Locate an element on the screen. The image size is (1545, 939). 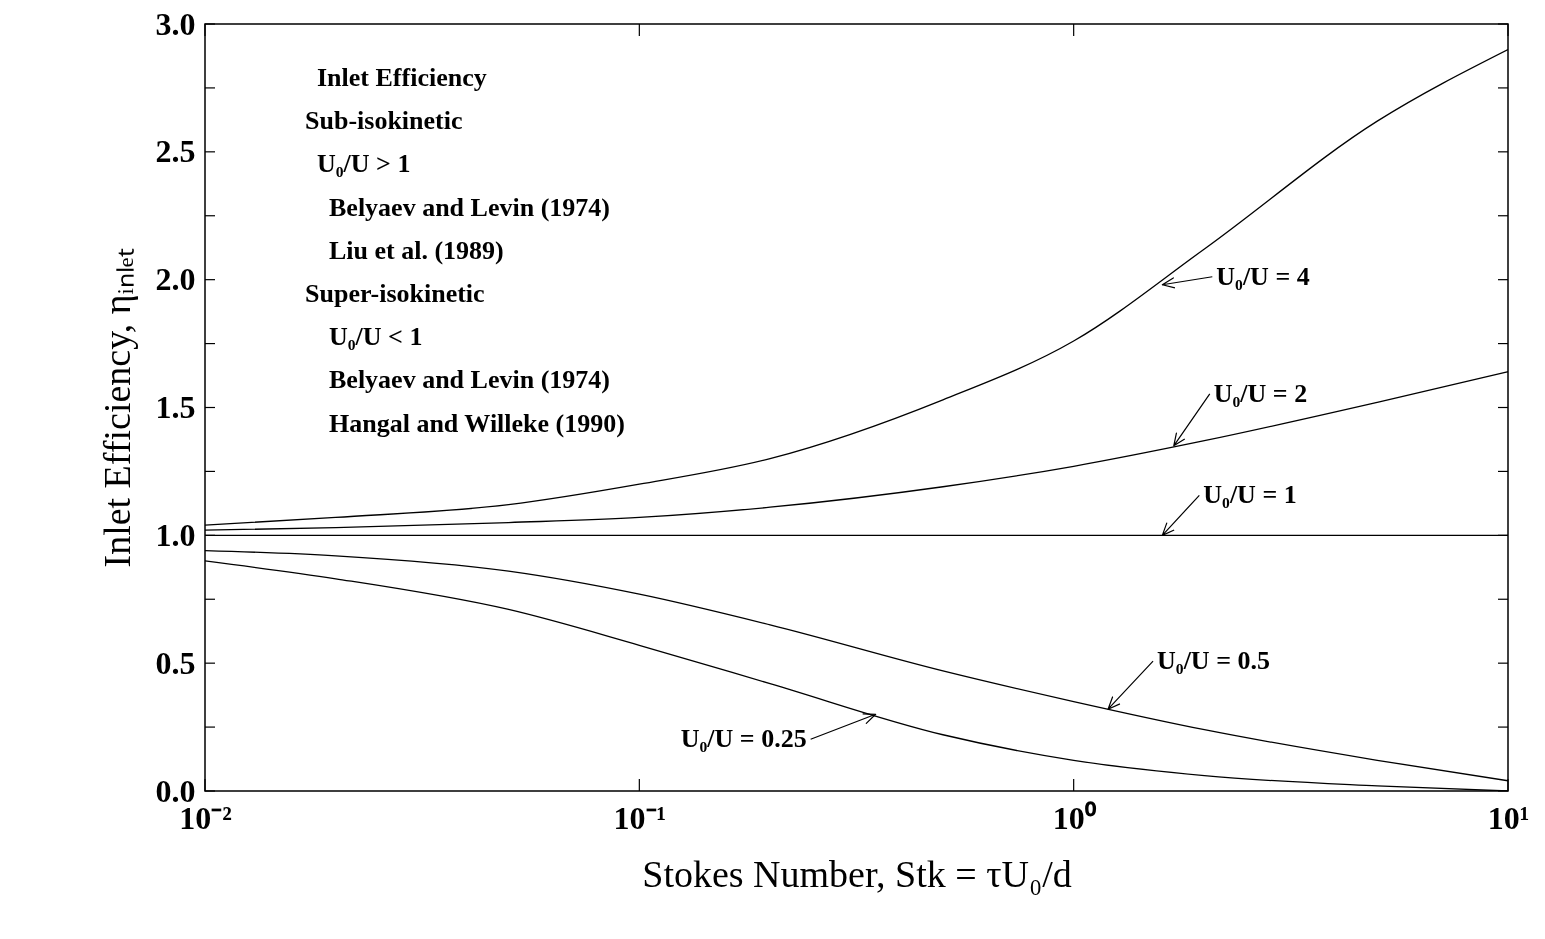
x-axis-title: Stokes Number, Stk = τU₀/d is located at coordinates (857, 873).